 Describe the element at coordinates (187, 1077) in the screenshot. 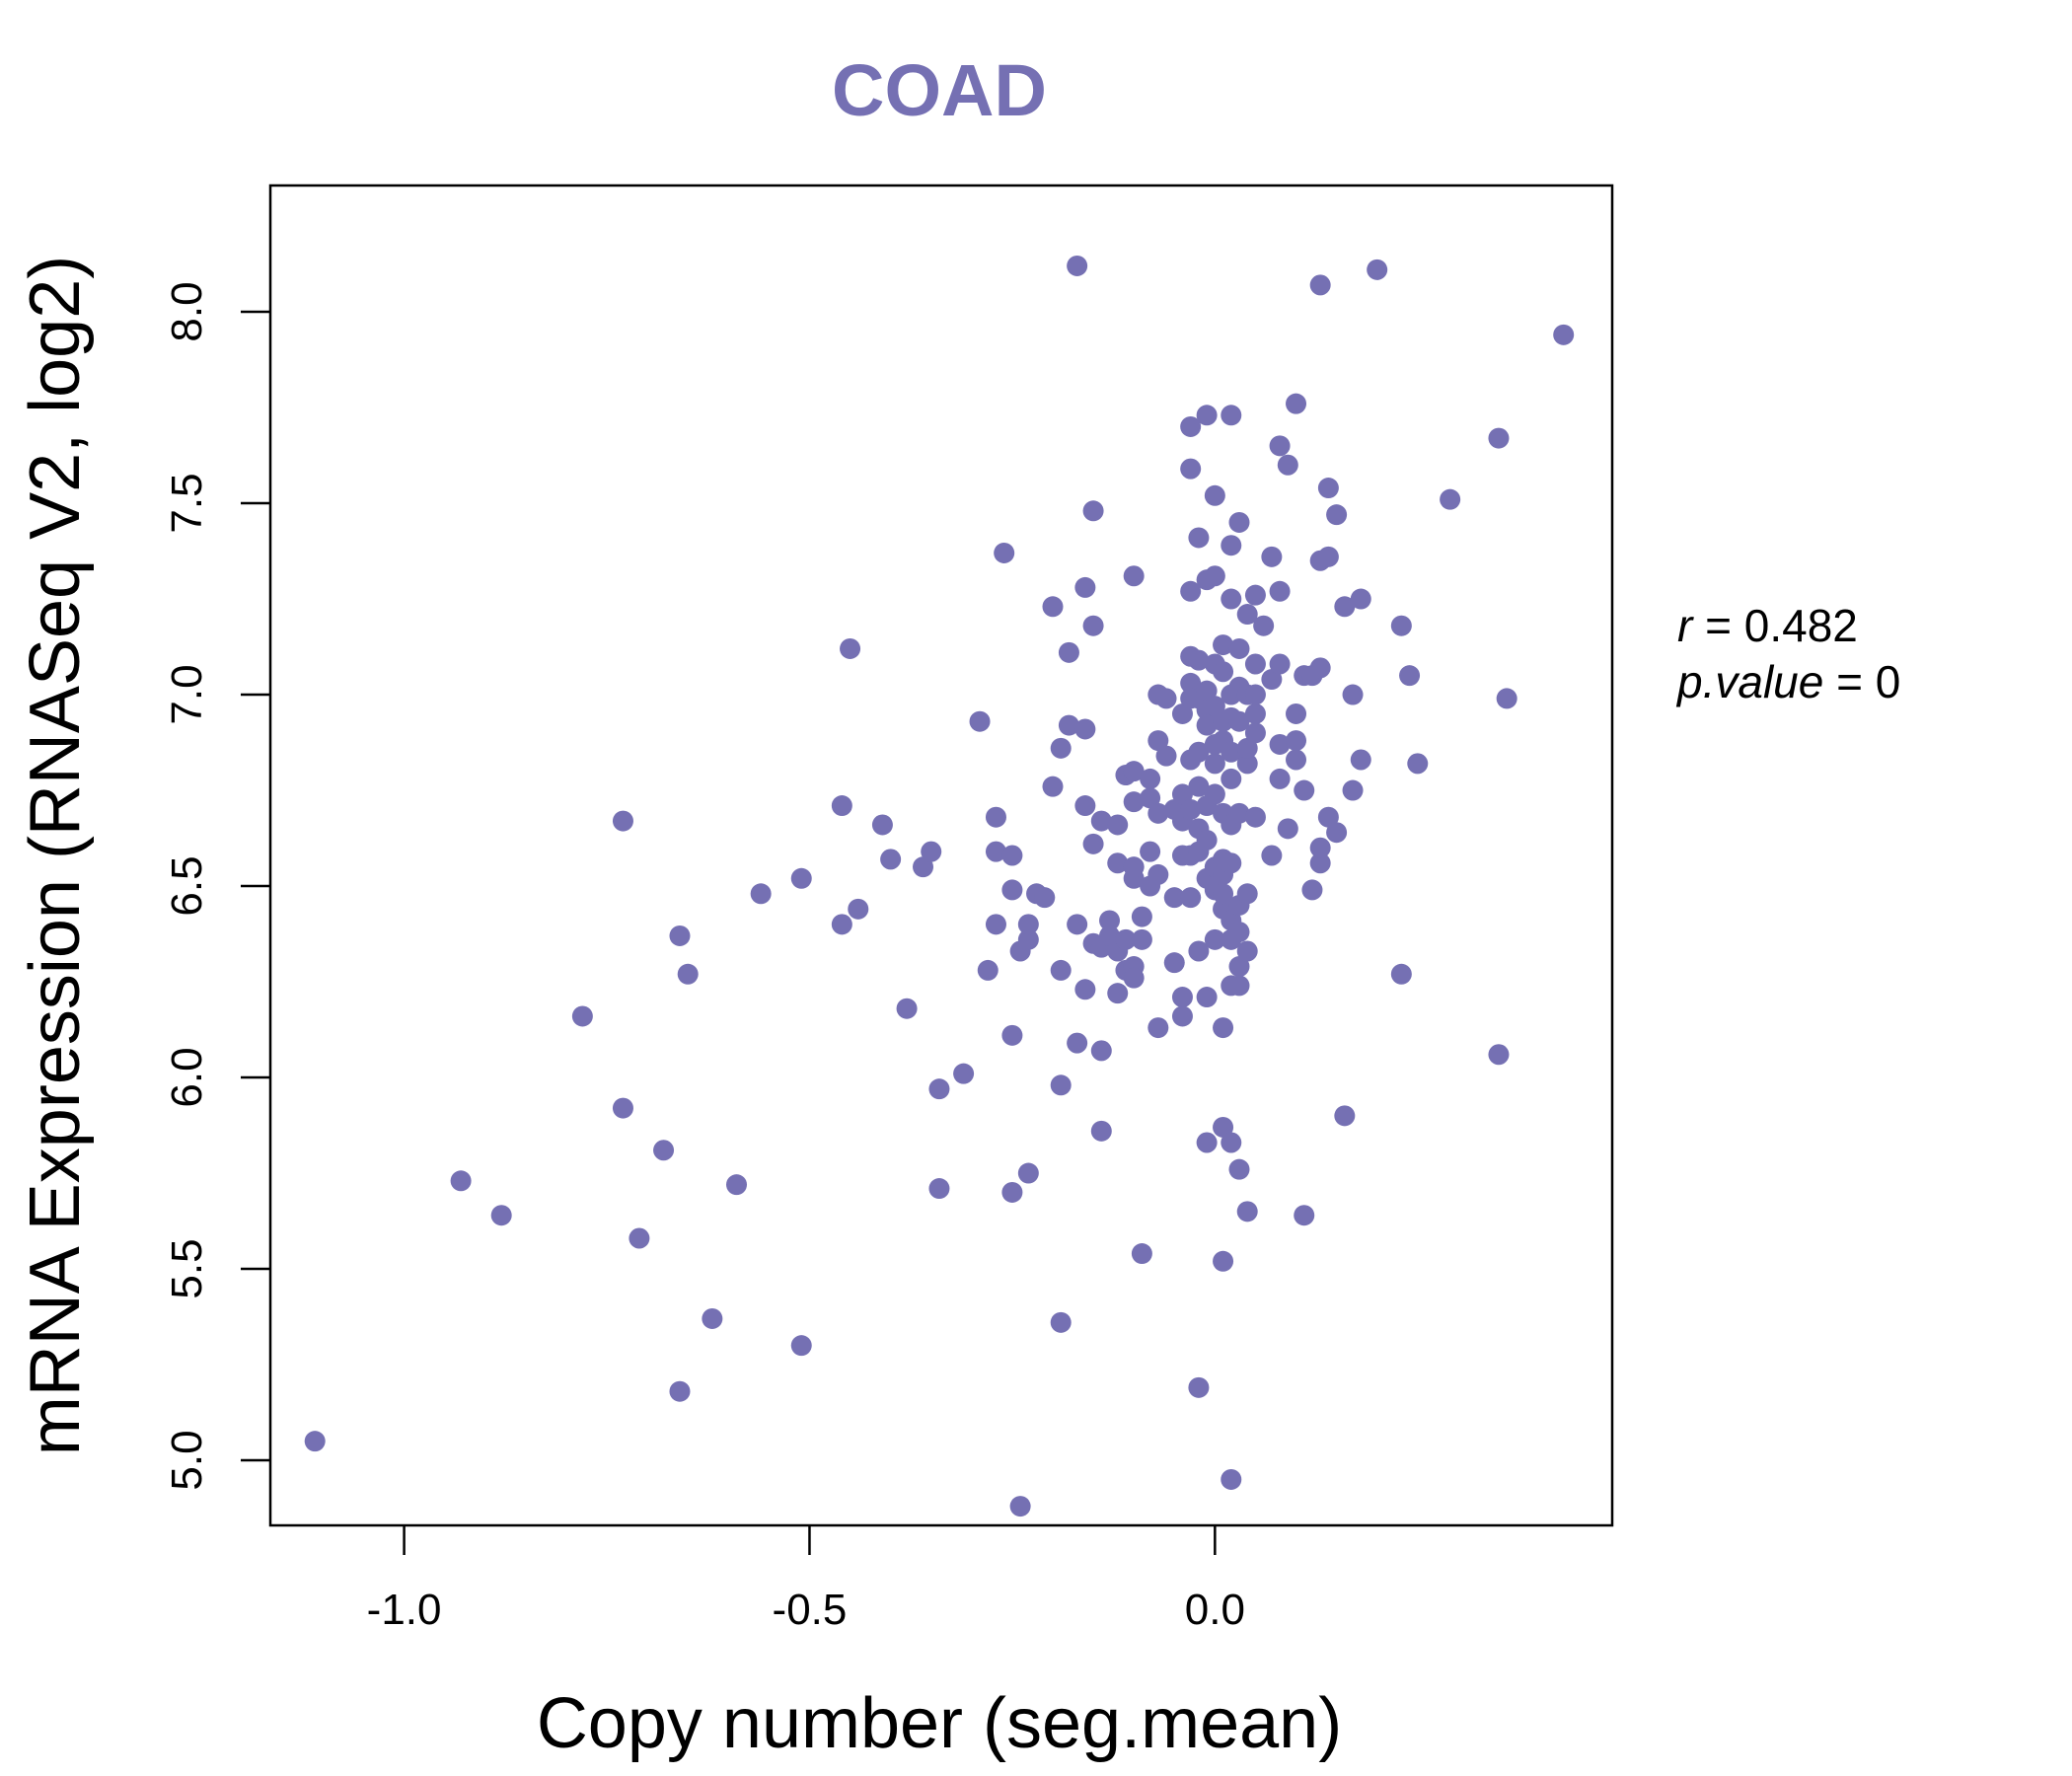

I see `y-tick-label: 6.0` at that location.